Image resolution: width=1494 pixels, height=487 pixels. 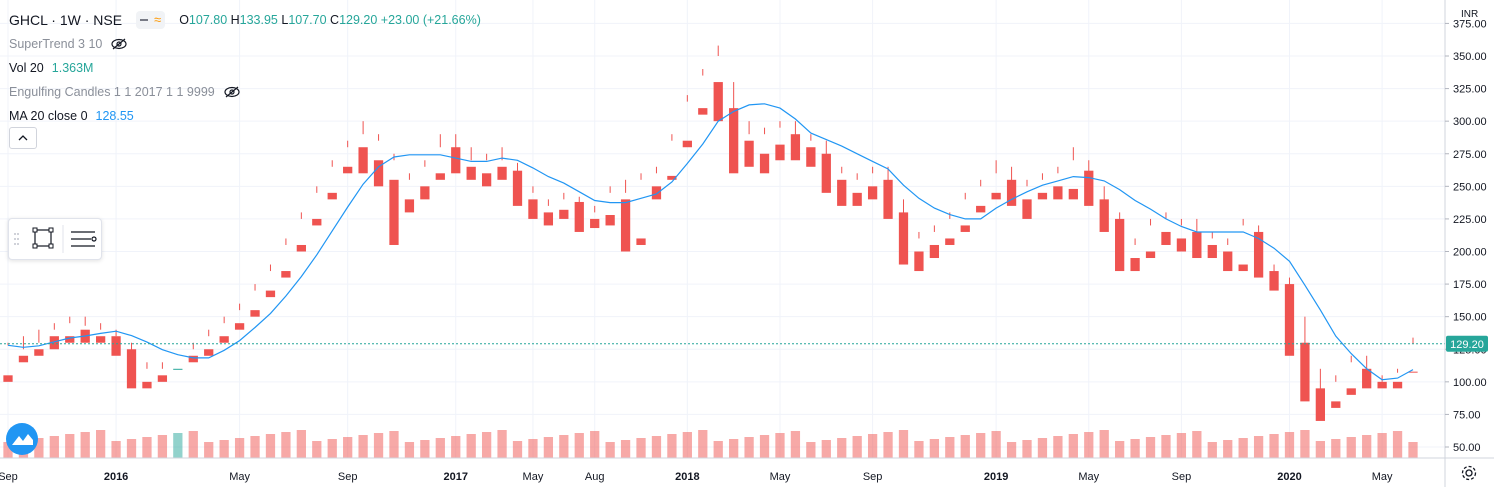 What do you see at coordinates (56, 44) in the screenshot?
I see `indicator-supertrend: SuperTrend 3 10` at bounding box center [56, 44].